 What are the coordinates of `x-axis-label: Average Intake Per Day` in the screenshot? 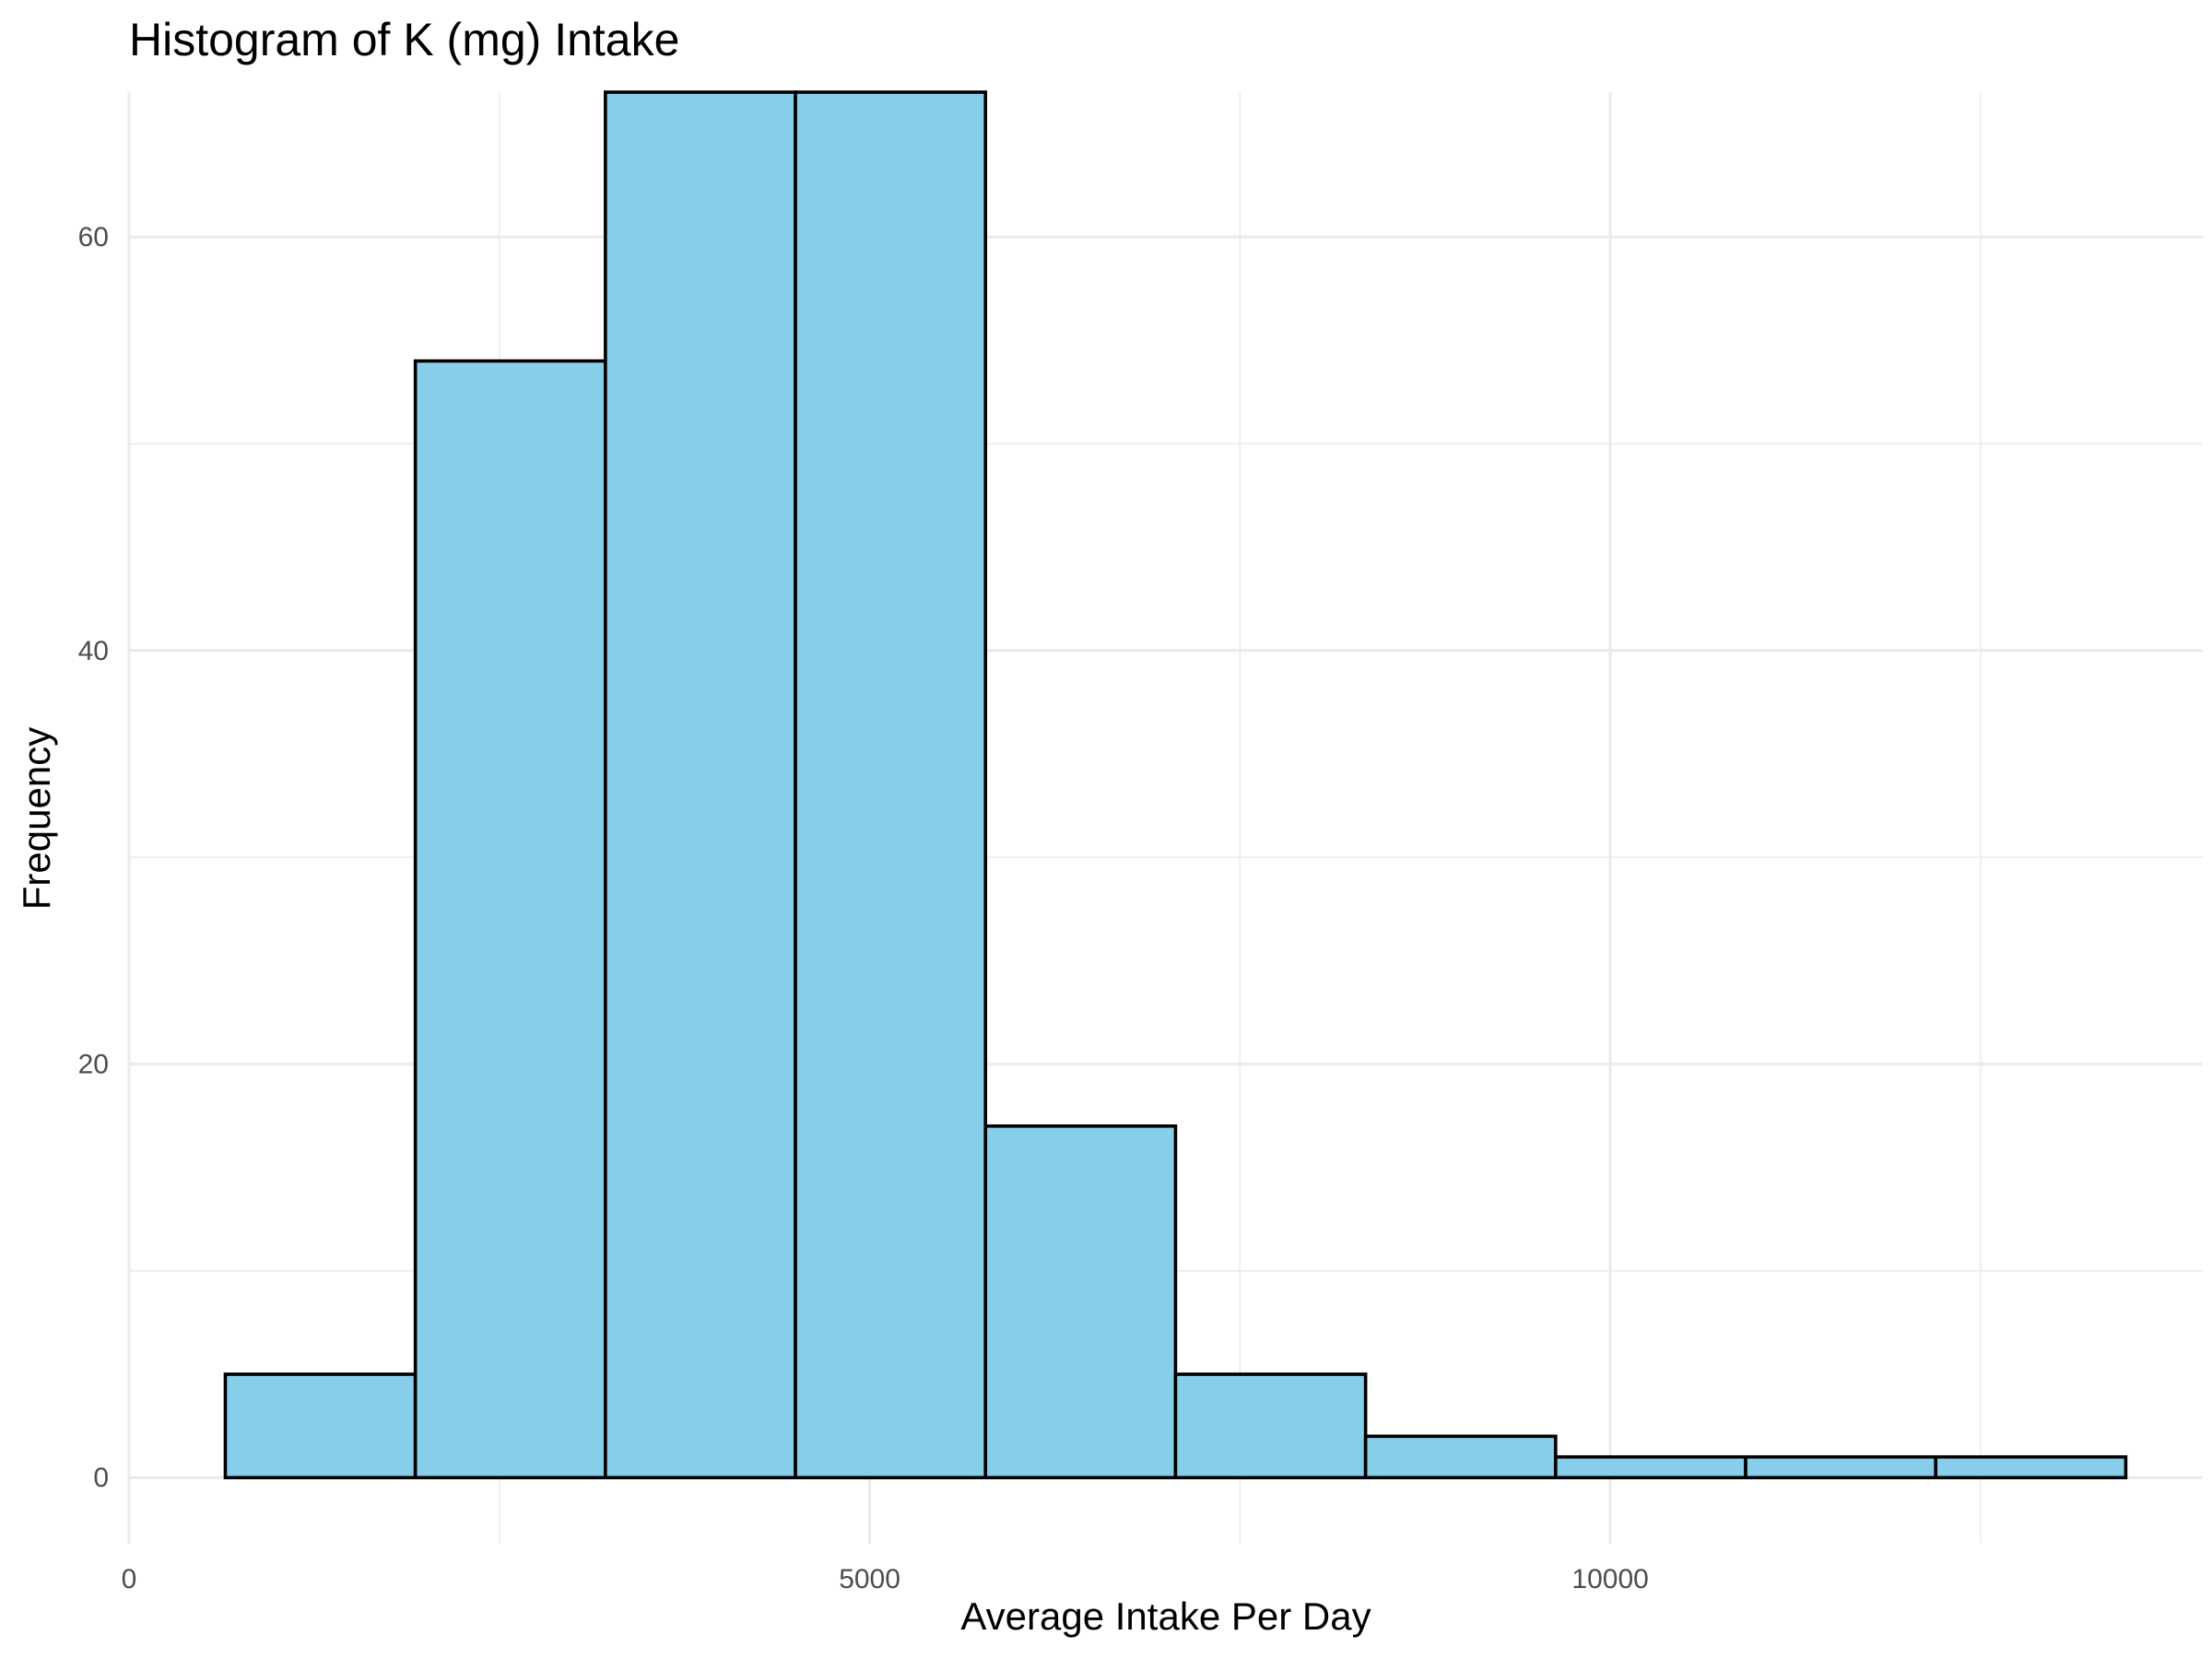 It's located at (1165, 1616).